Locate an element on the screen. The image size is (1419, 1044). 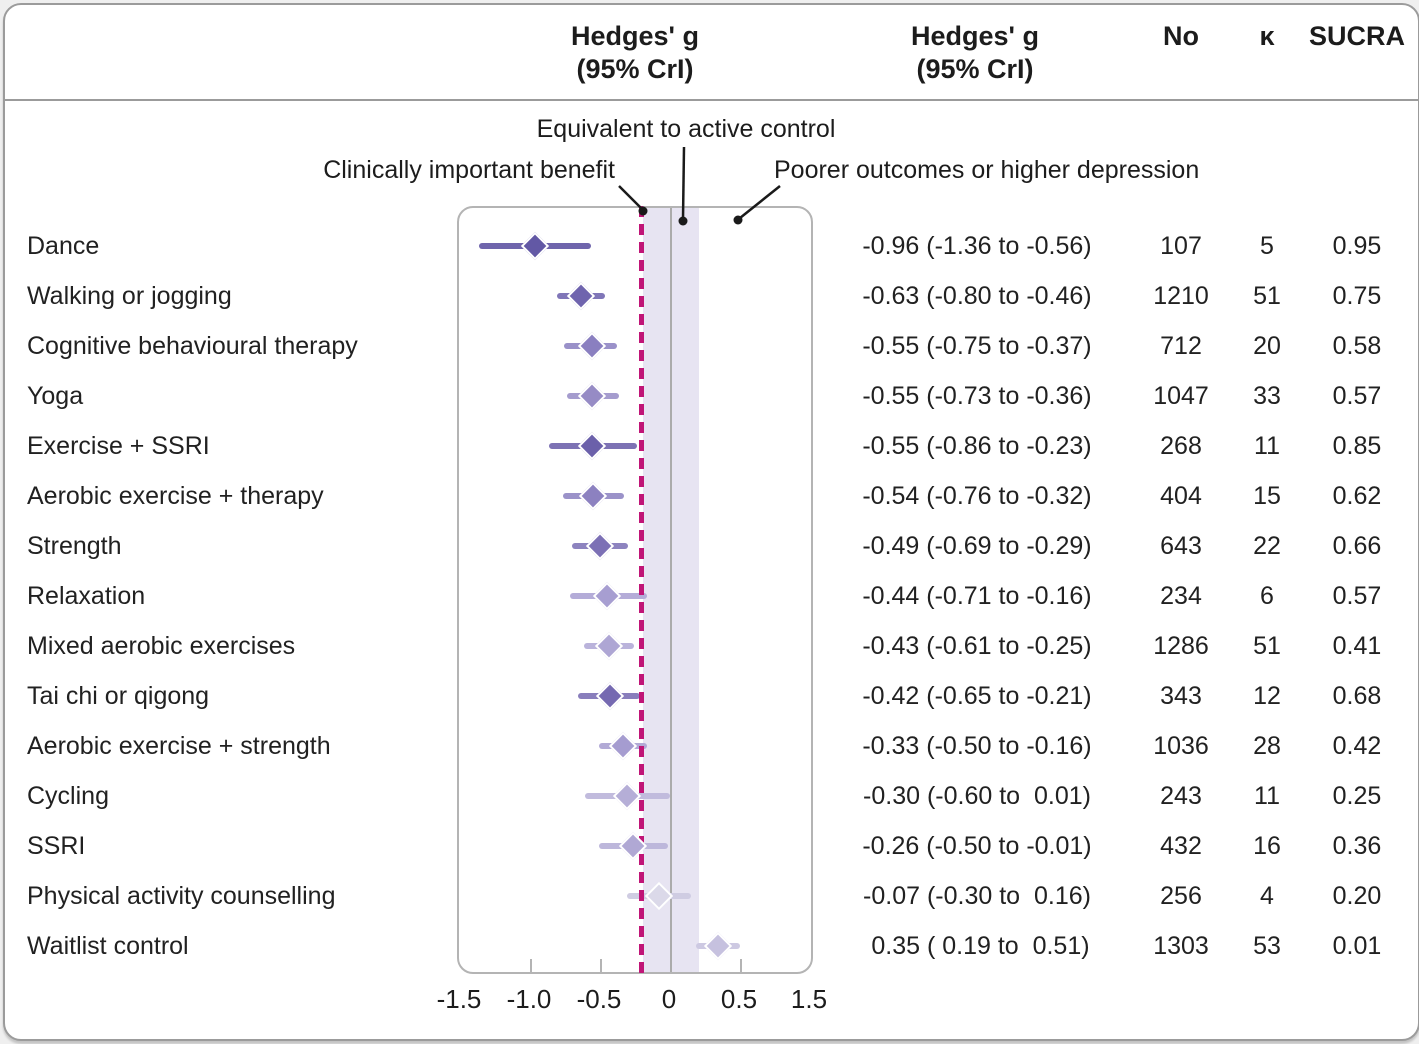
n-participants: 712 is located at coordinates (1181, 346).